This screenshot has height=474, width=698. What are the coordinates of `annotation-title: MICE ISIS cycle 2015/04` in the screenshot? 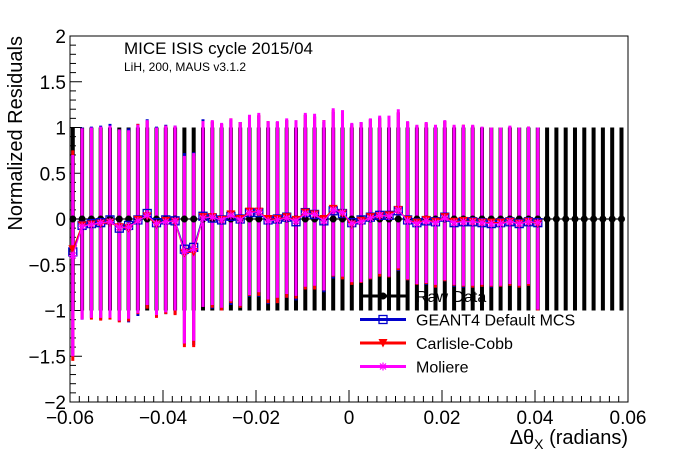 It's located at (218, 48).